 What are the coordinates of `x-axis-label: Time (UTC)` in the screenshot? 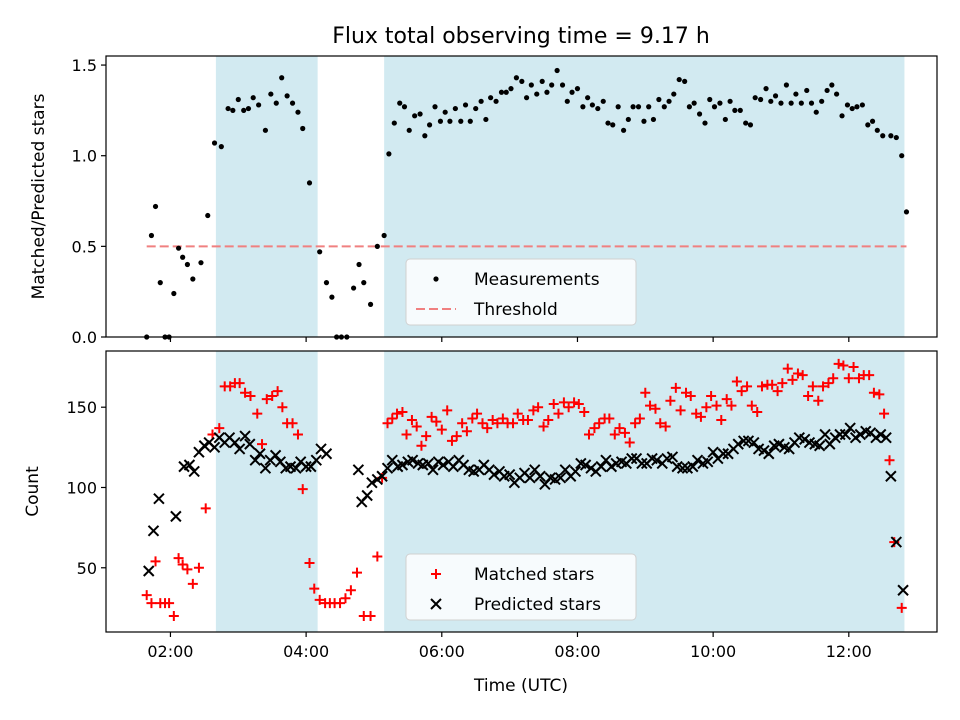 It's located at (520, 686).